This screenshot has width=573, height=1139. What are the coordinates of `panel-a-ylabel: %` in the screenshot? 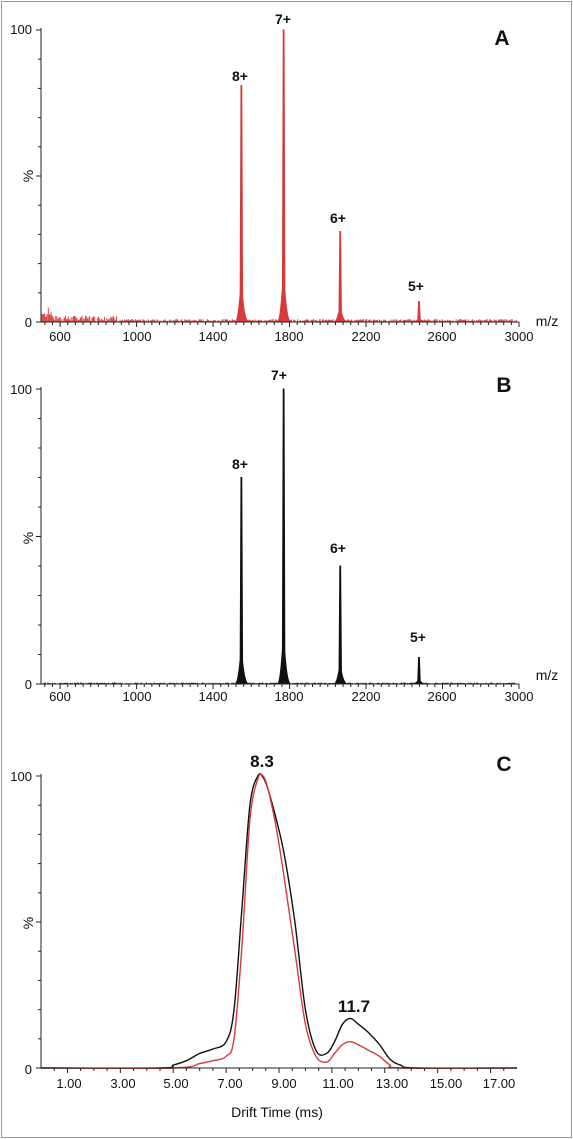 It's located at (28, 176).